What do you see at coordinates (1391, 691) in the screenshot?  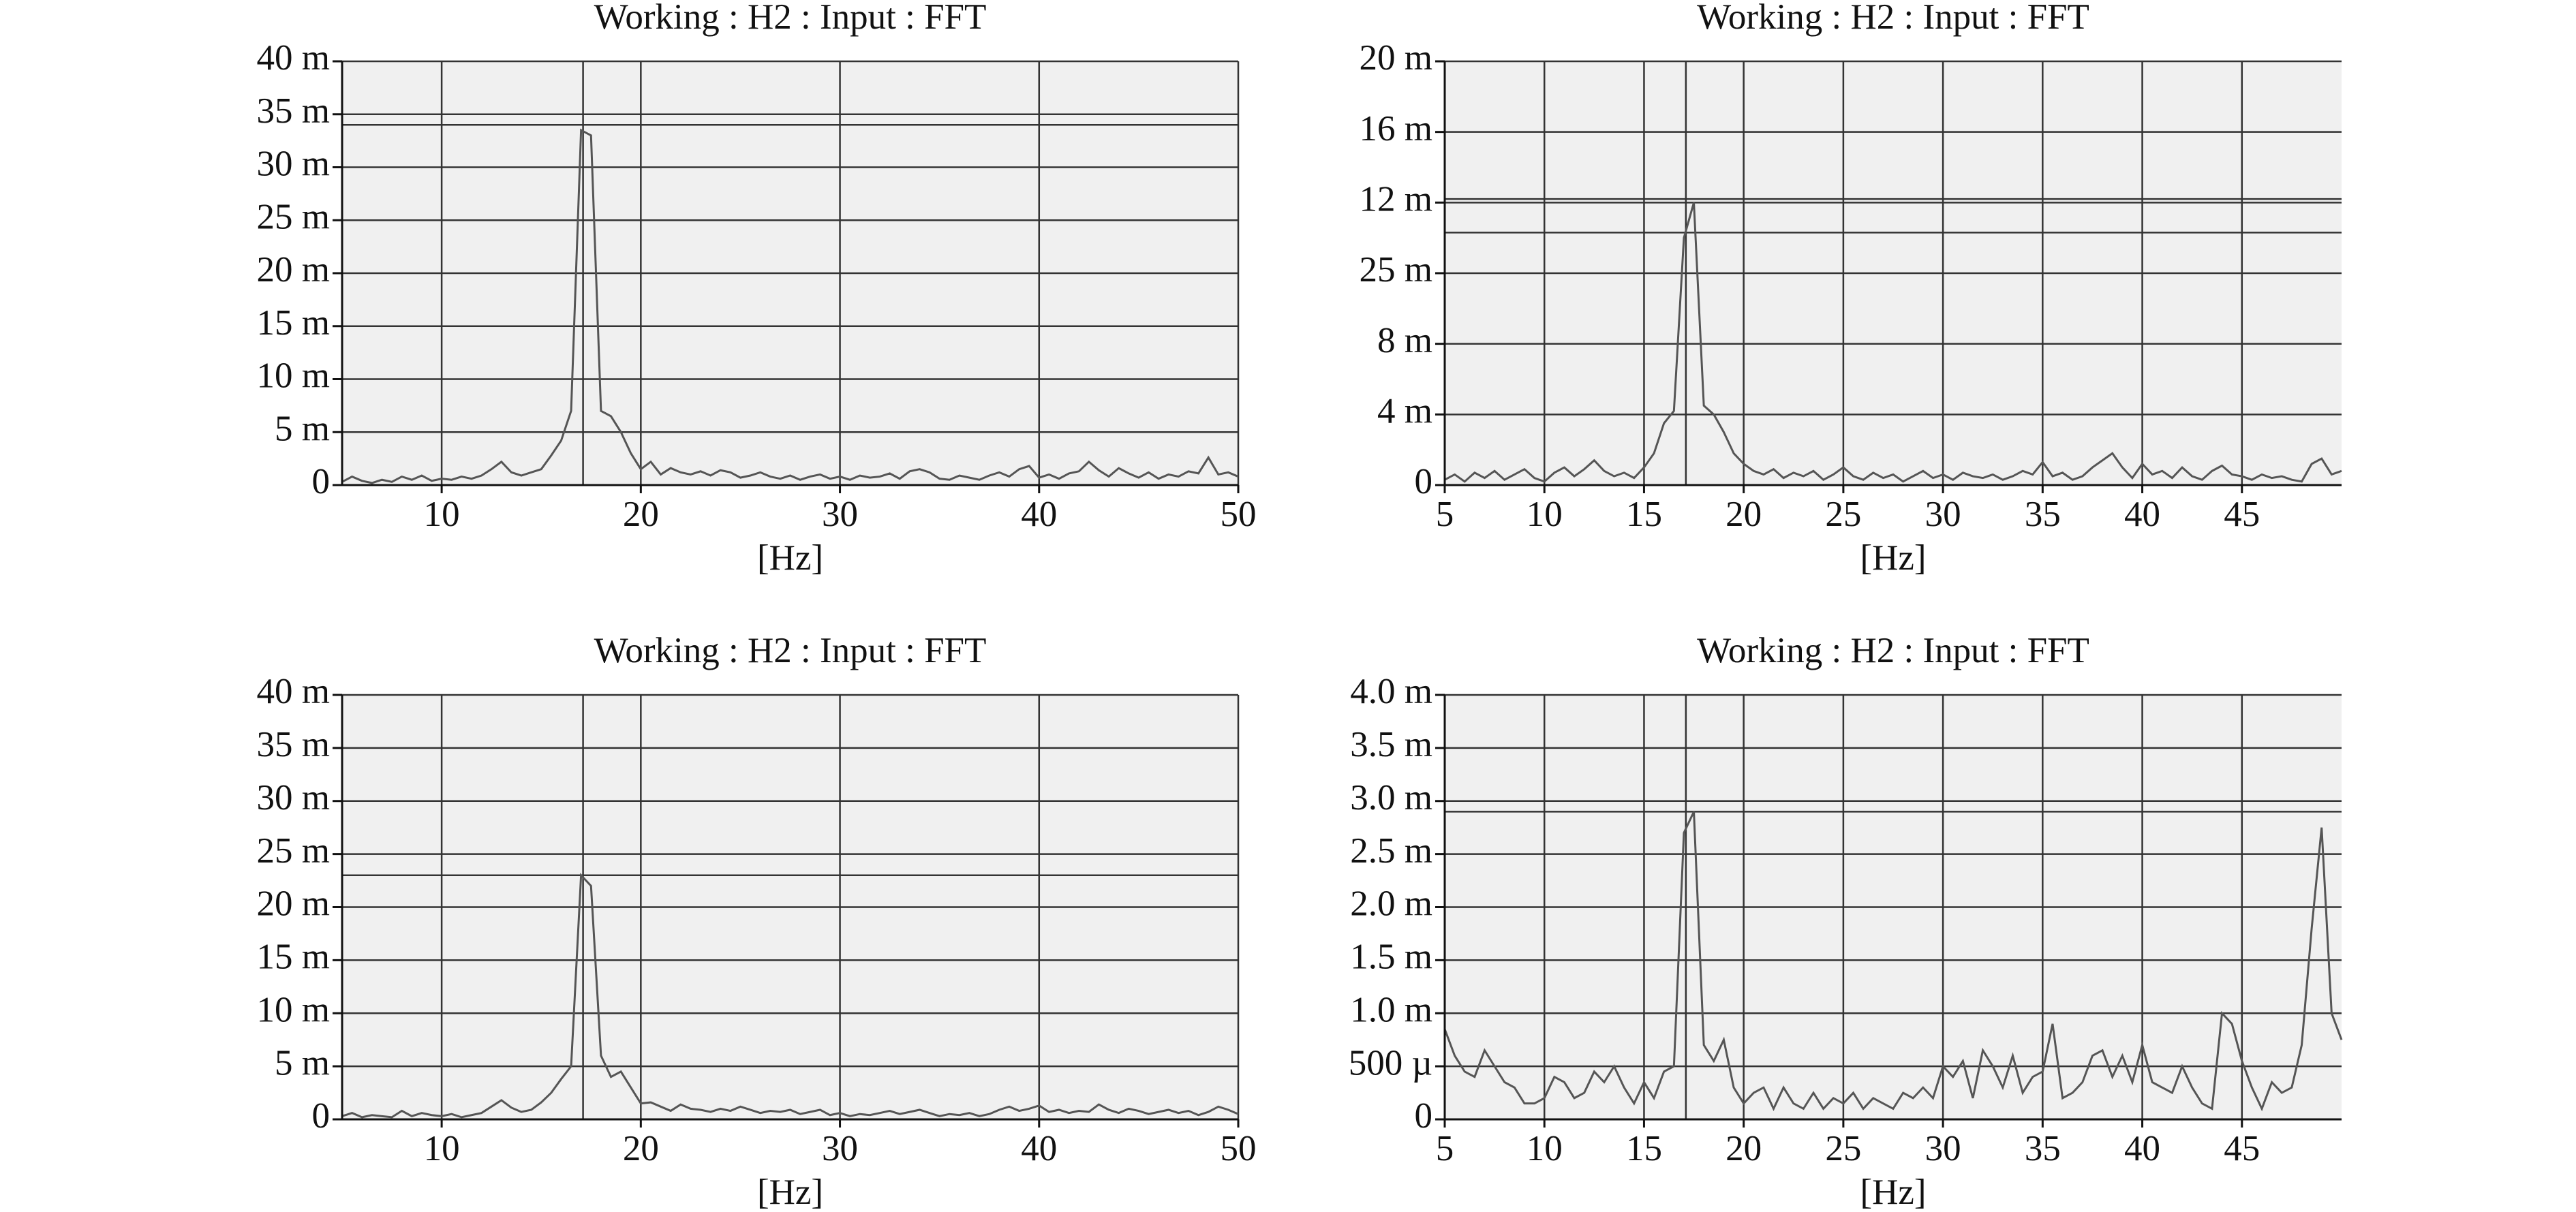 I see `y-tick-label: 4.0 m` at bounding box center [1391, 691].